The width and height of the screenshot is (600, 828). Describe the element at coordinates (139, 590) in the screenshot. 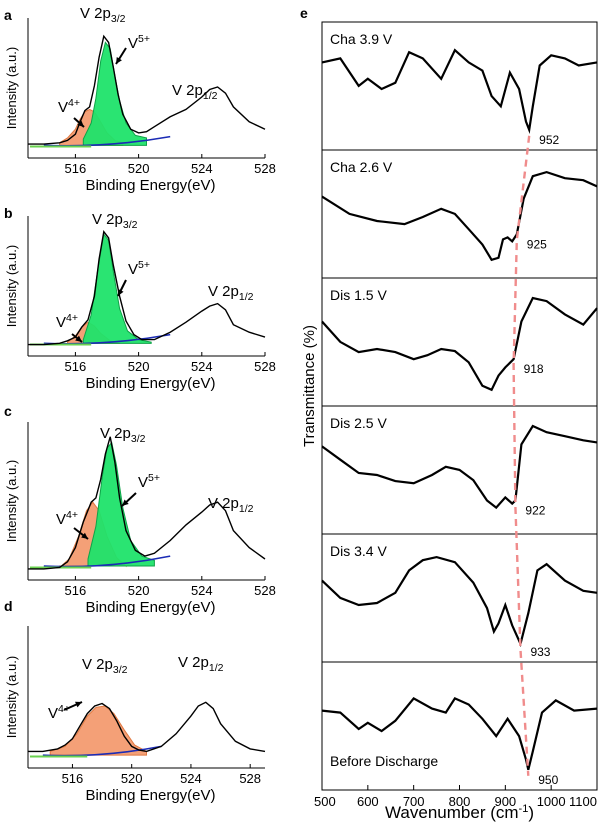

I see `xps-c-xtick-label: 520` at that location.